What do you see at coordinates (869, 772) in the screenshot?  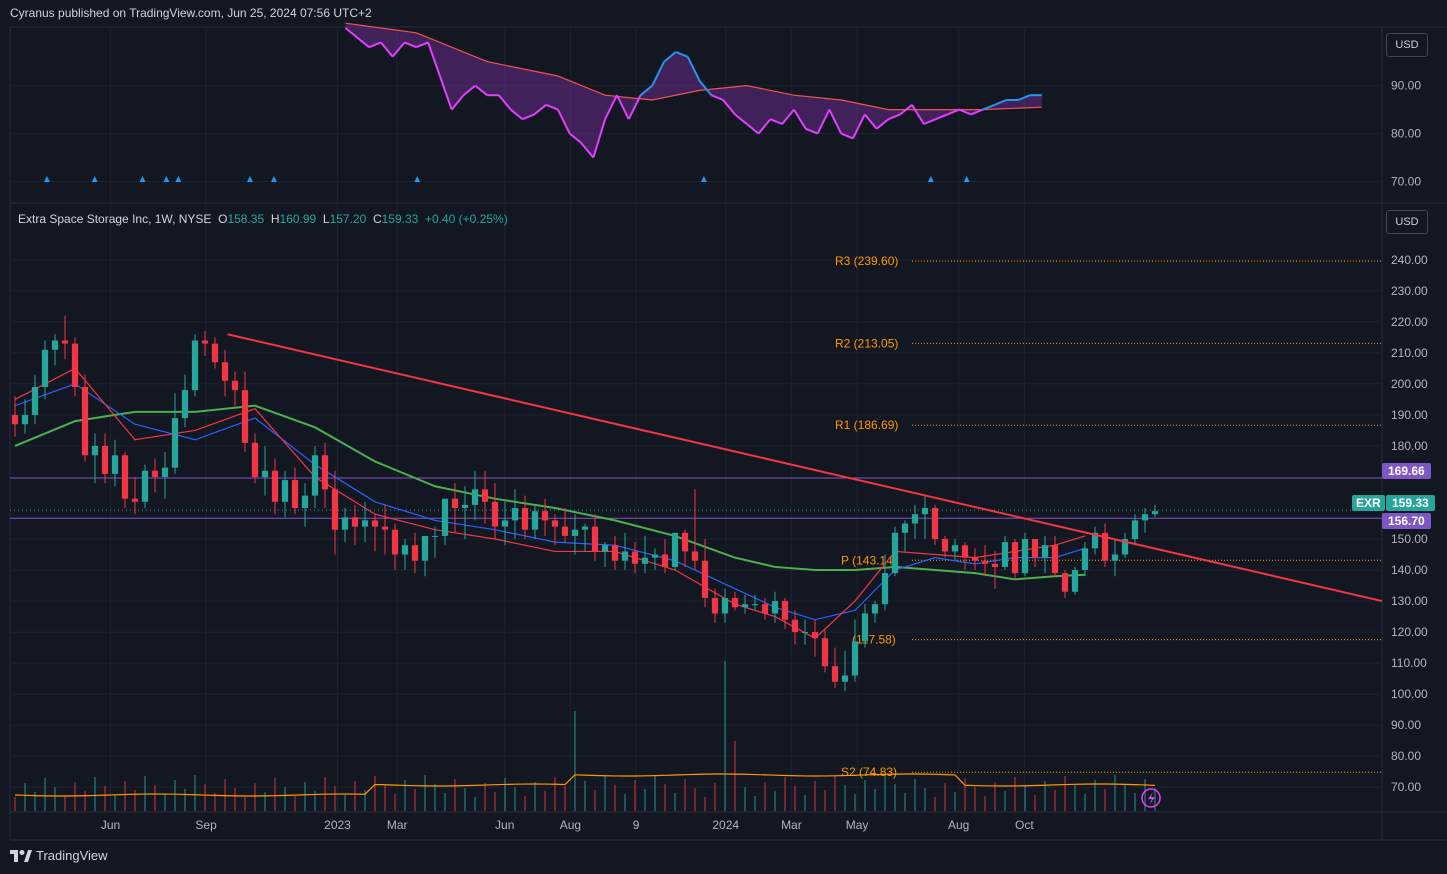 I see `pivot-label: S2 (74.83)` at bounding box center [869, 772].